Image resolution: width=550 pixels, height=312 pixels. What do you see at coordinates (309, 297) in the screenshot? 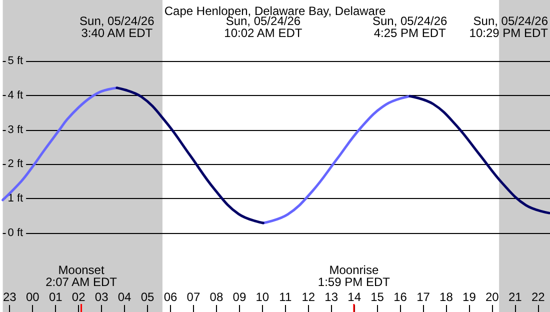
I see `x-tick-label: 12` at bounding box center [309, 297].